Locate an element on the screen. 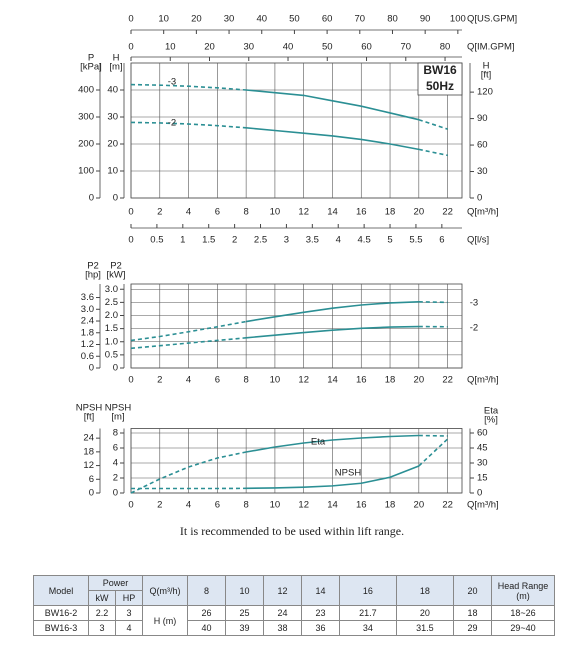 Image resolution: width=584 pixels, height=663 pixels. axis-title: Q[m³/h] is located at coordinates (483, 505).